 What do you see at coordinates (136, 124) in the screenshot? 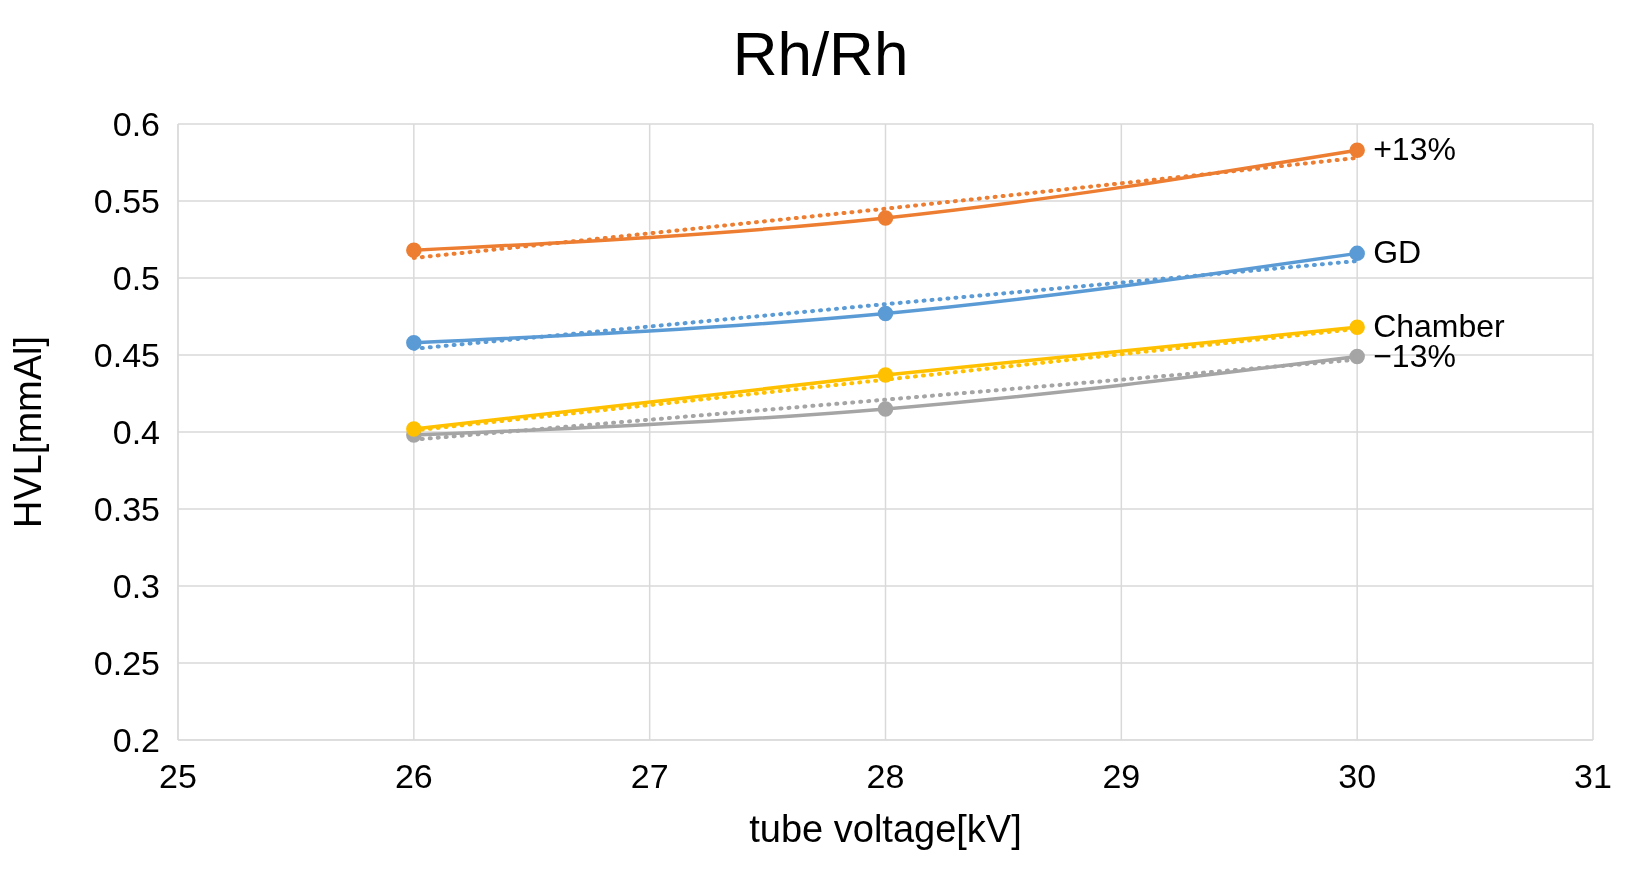
I see `y-tick-label: 0.6` at bounding box center [136, 124].